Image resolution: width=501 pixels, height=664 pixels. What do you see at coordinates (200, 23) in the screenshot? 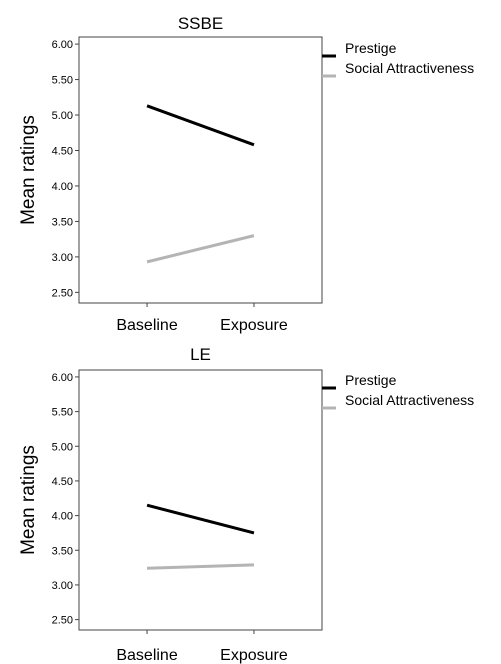
I see `chart-title: SSBE` at bounding box center [200, 23].